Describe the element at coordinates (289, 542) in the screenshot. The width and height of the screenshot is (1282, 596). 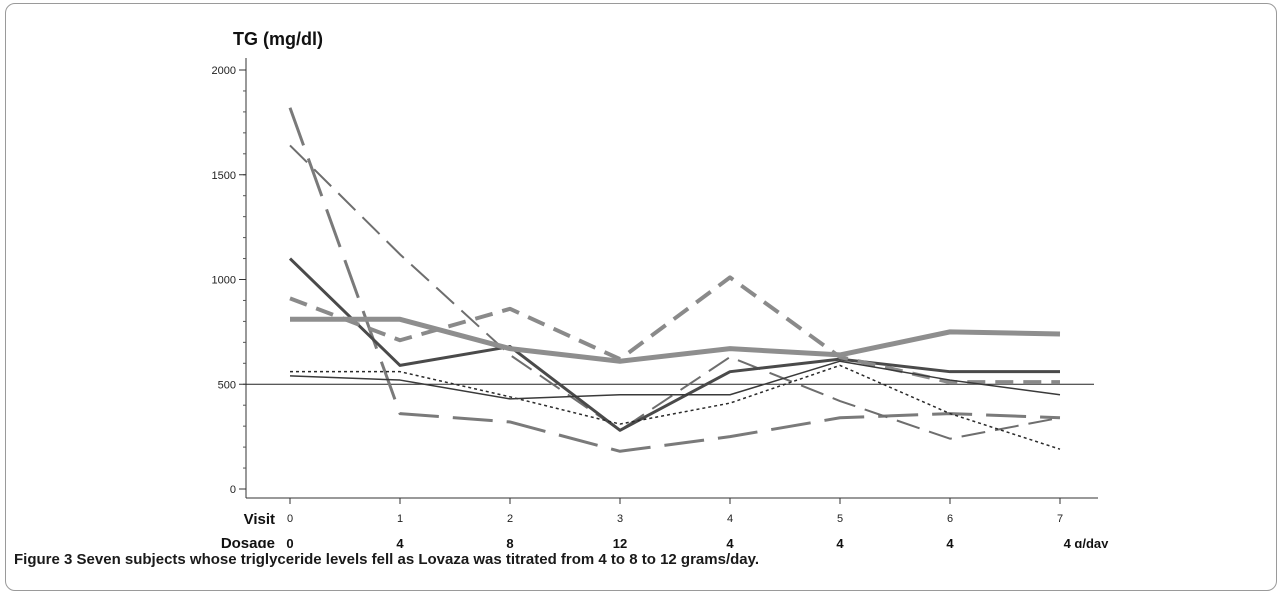
I see `dosage-label: 0` at that location.